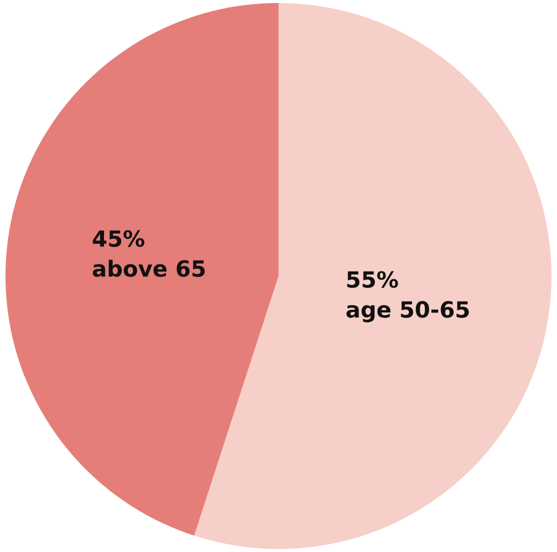 This screenshot has height=552, width=557. What do you see at coordinates (148, 268) in the screenshot?
I see `slice-label: above 65` at bounding box center [148, 268].